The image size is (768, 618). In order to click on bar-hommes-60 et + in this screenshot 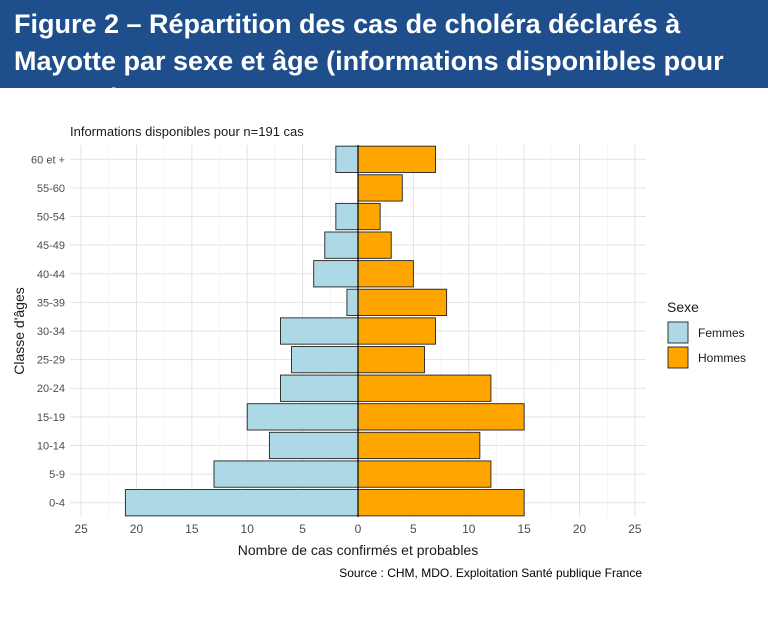, I will do `click(396, 159)`.